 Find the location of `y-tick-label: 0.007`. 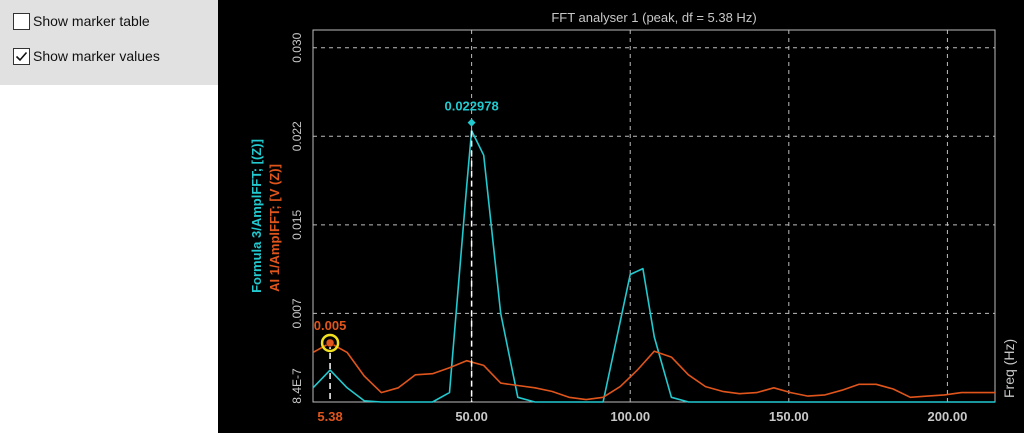

y-tick-label: 0.007 is located at coordinates (297, 313).